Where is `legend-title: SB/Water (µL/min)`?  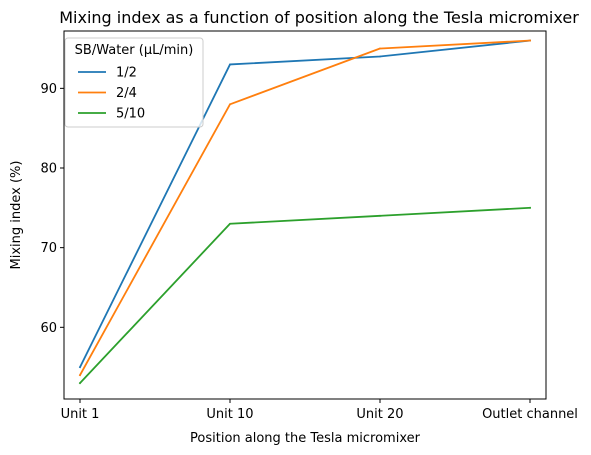 legend-title: SB/Water (µL/min) is located at coordinates (134, 50).